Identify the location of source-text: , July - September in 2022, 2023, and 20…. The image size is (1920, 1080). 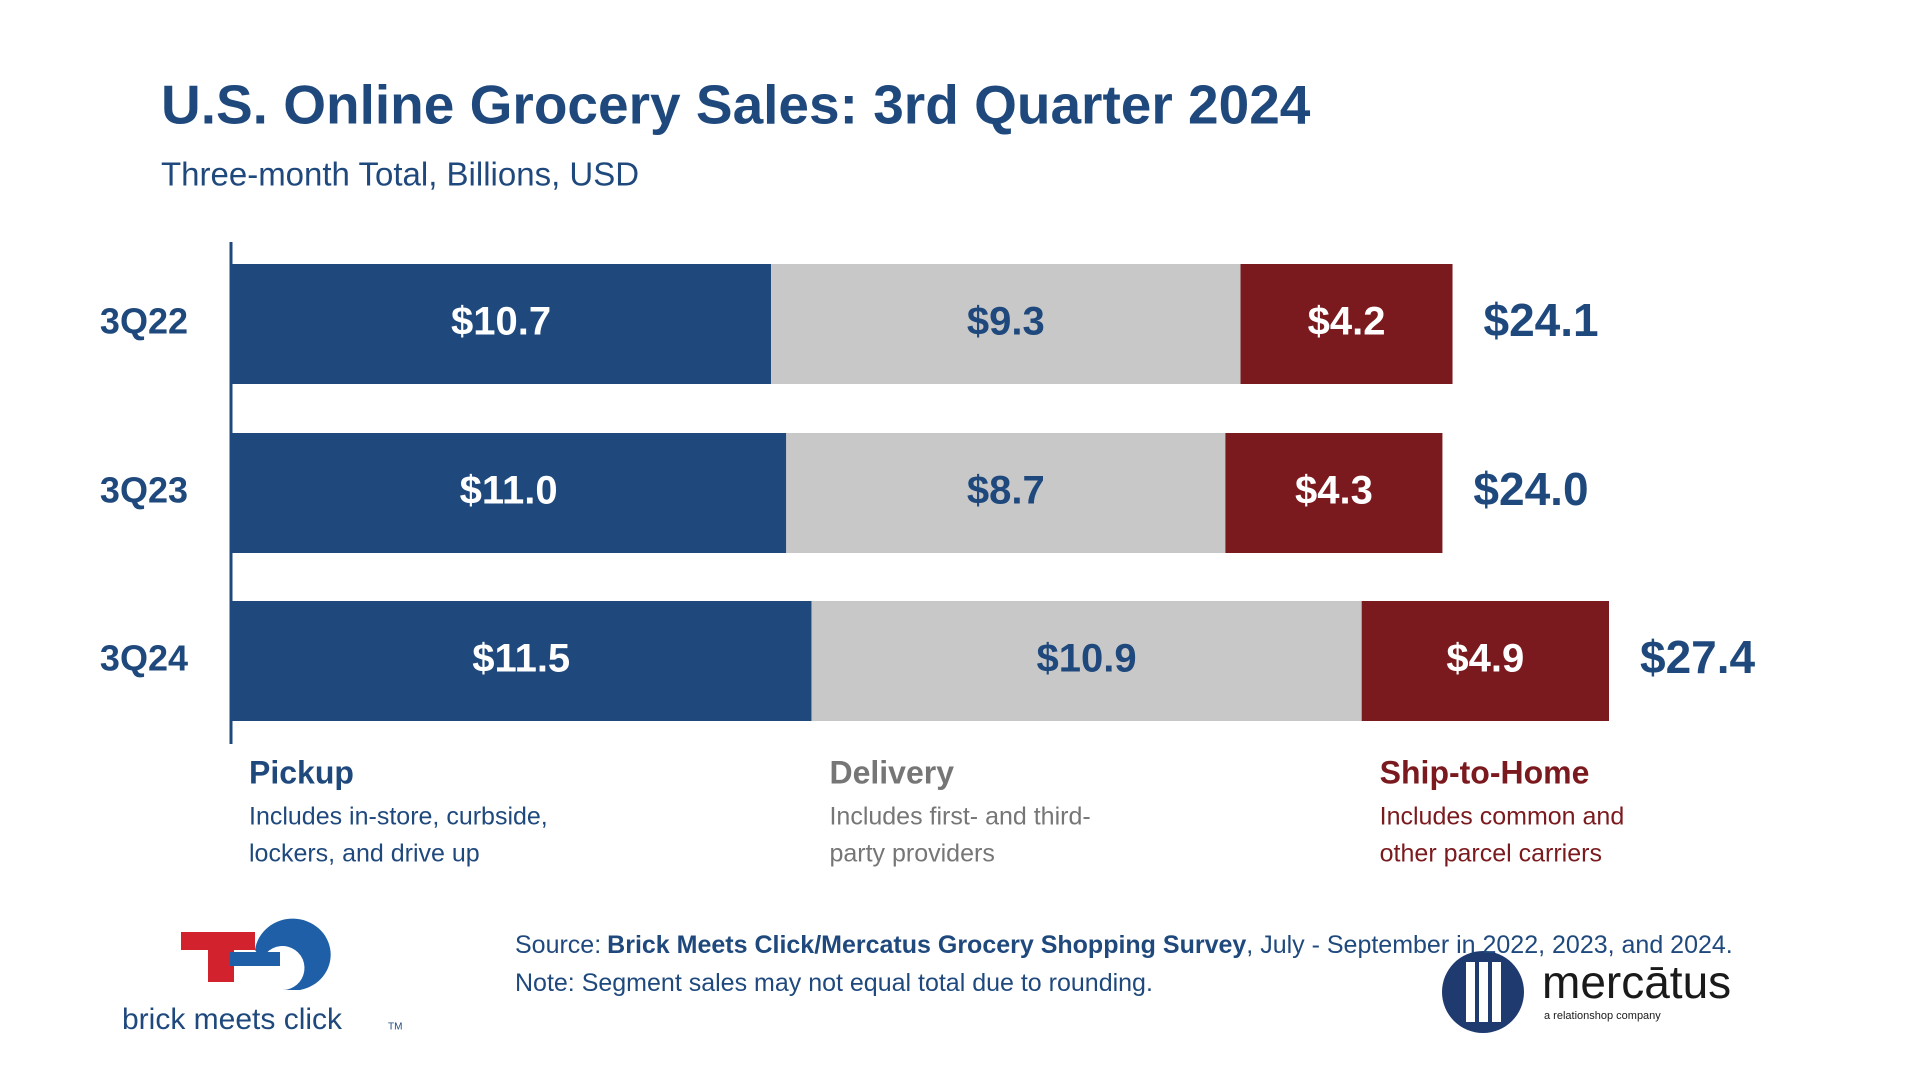
(1489, 945).